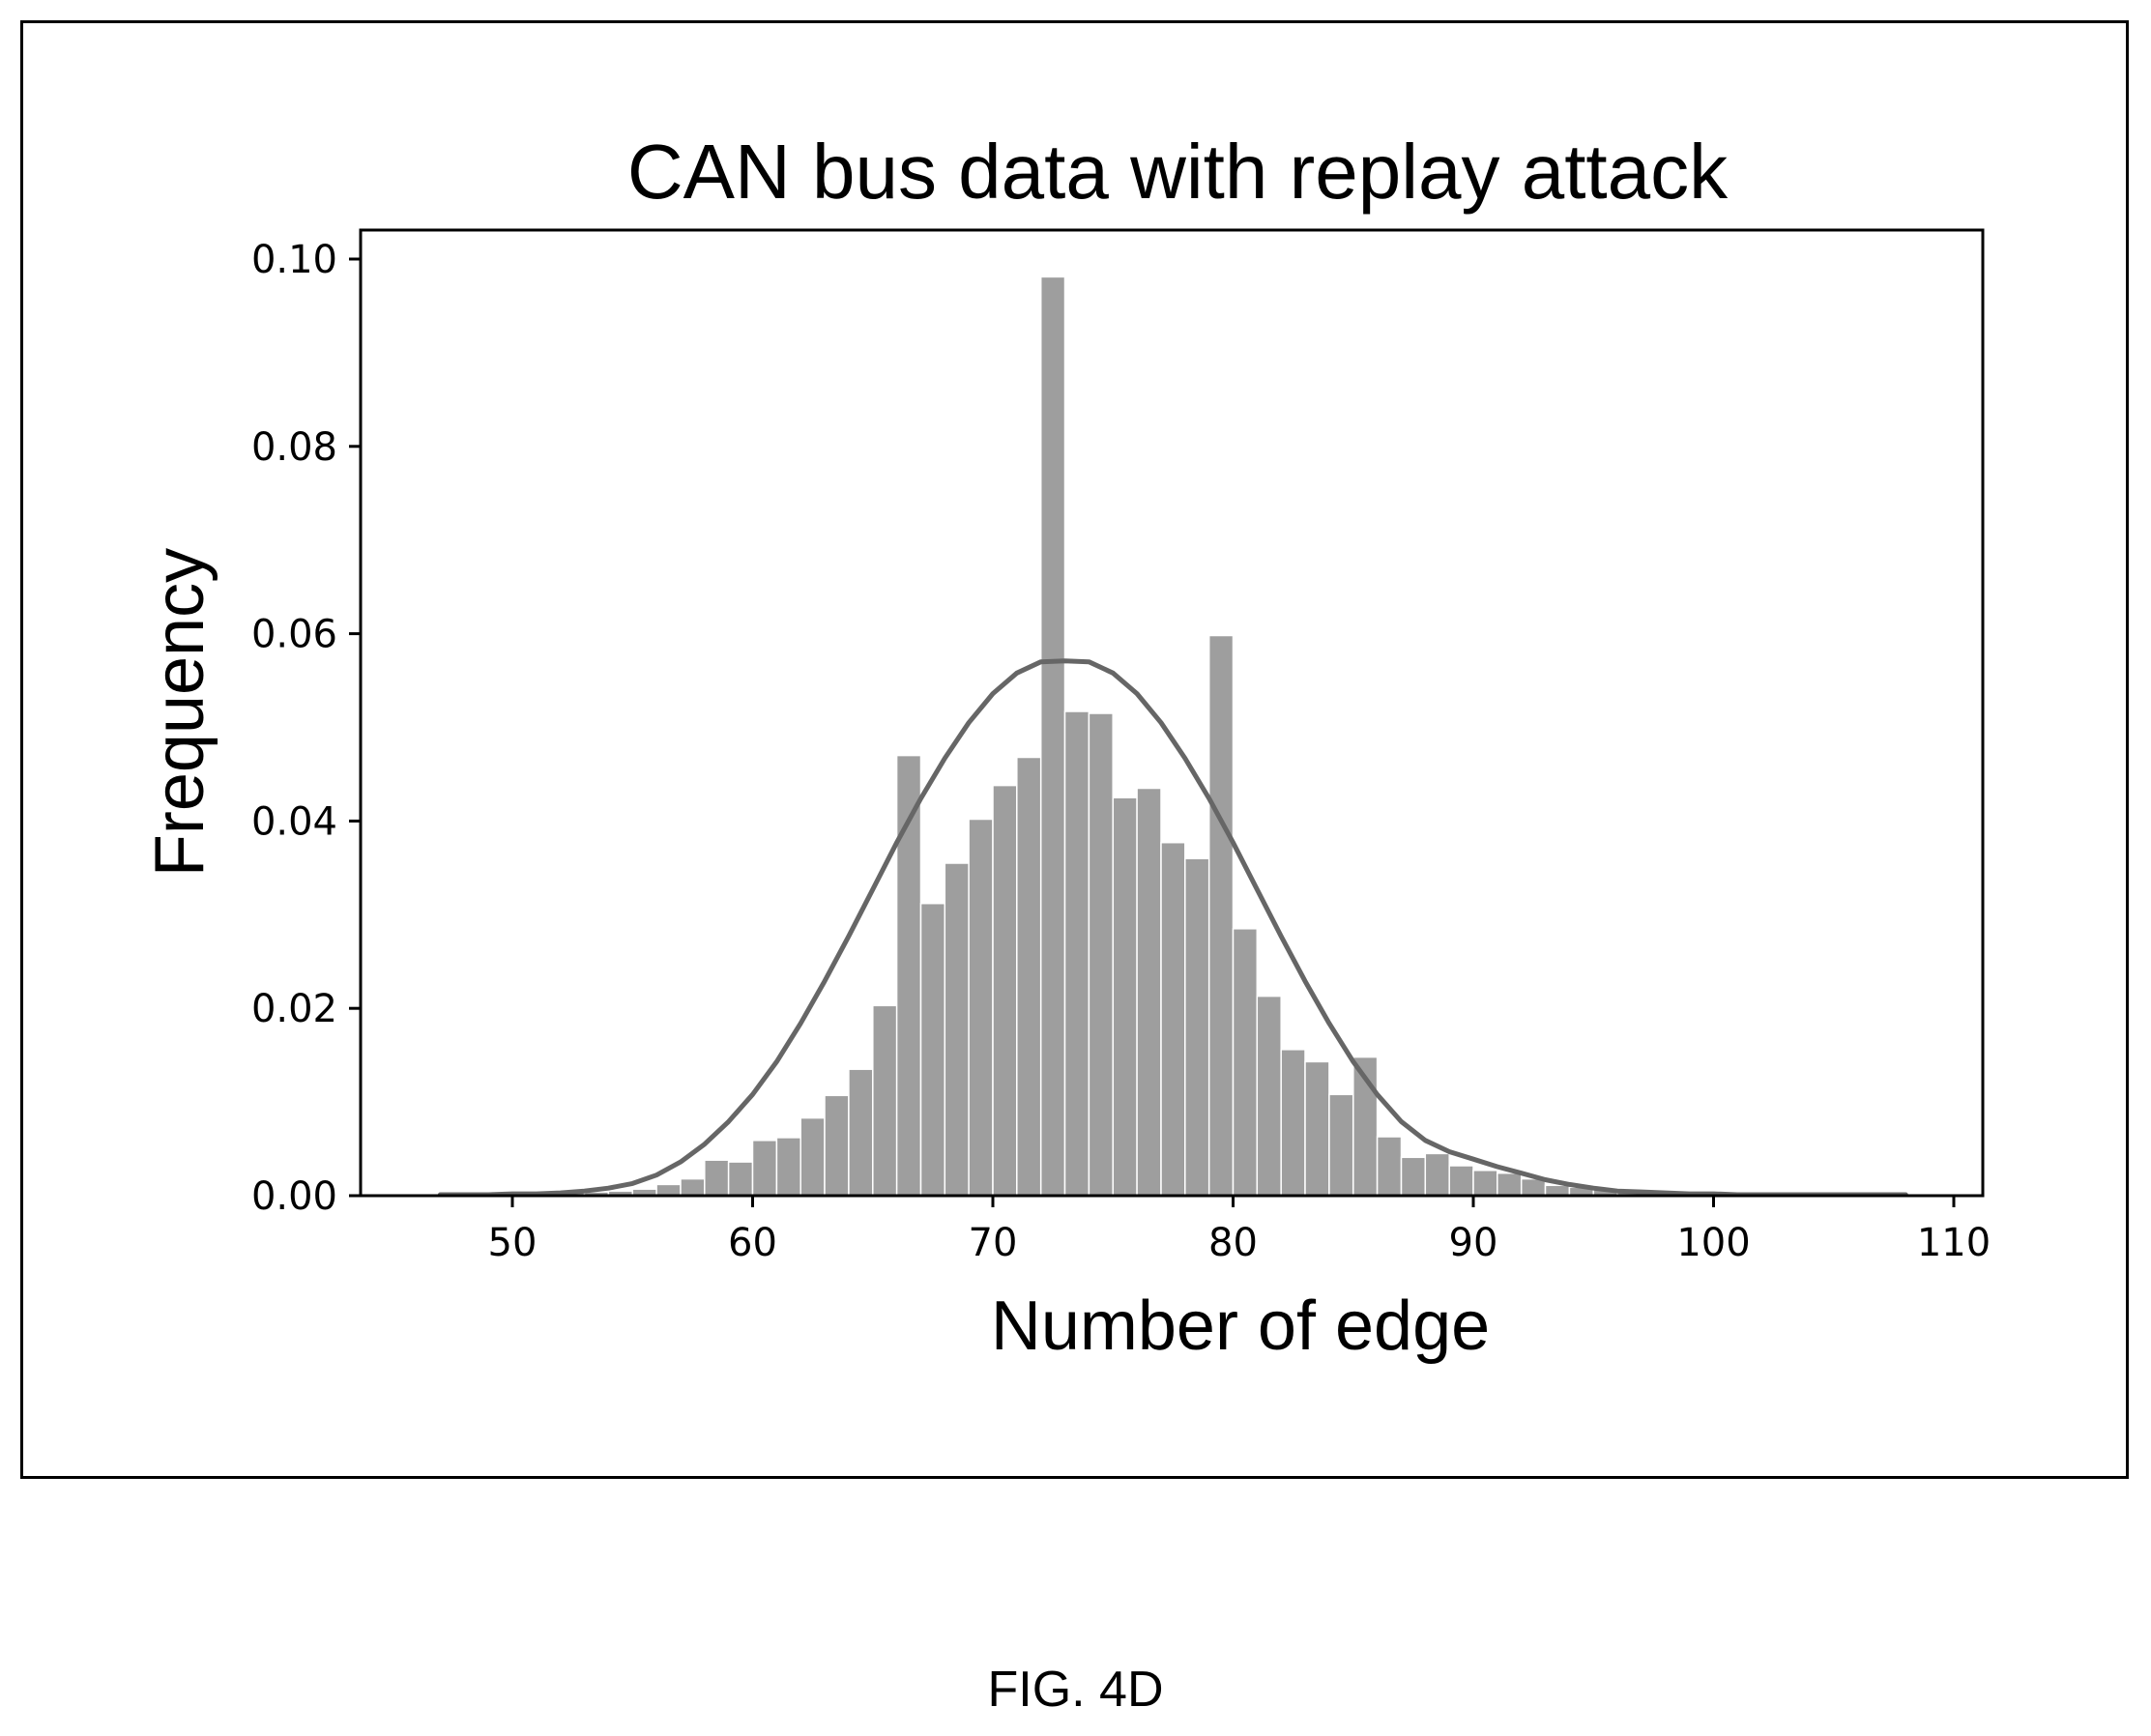 The height and width of the screenshot is (1736, 2151). Describe the element at coordinates (1240, 1326) in the screenshot. I see `x-axis-label: Number of edge` at that location.